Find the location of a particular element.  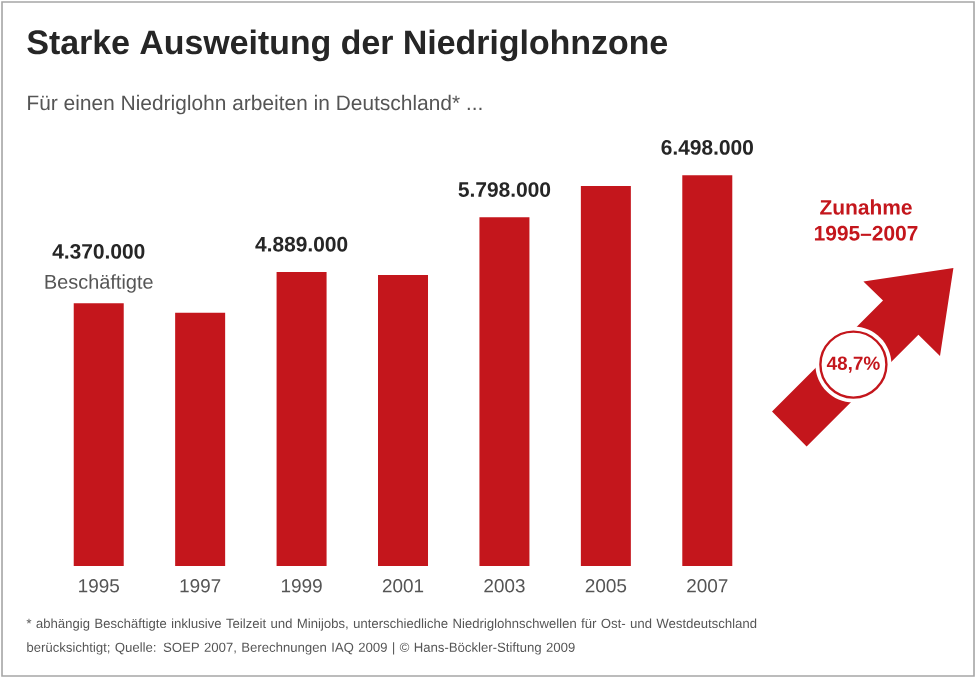

chart-title: Starke Ausweitung der Niedriglohnzone is located at coordinates (347, 45).